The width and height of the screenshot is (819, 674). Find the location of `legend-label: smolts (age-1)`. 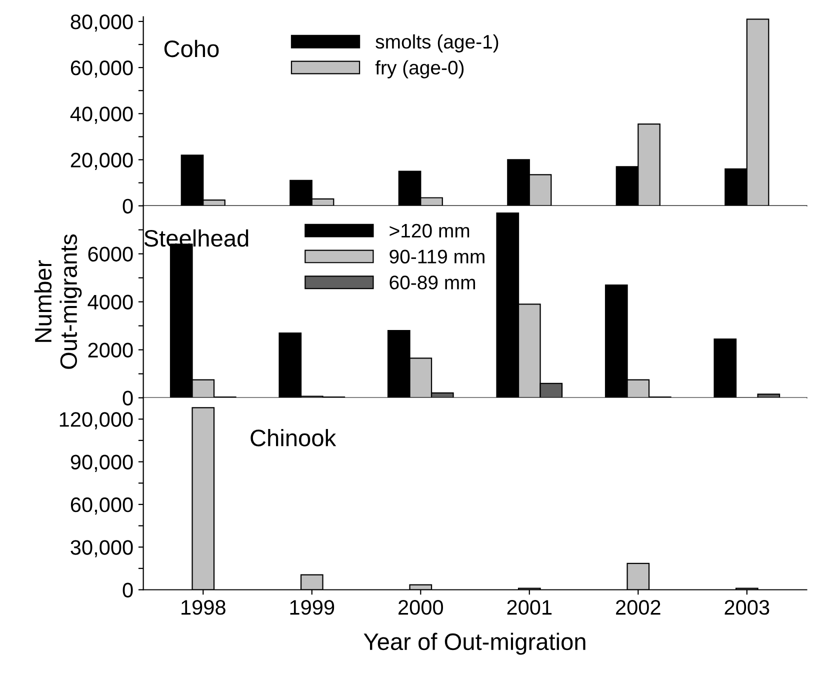

legend-label: smolts (age-1) is located at coordinates (437, 43).